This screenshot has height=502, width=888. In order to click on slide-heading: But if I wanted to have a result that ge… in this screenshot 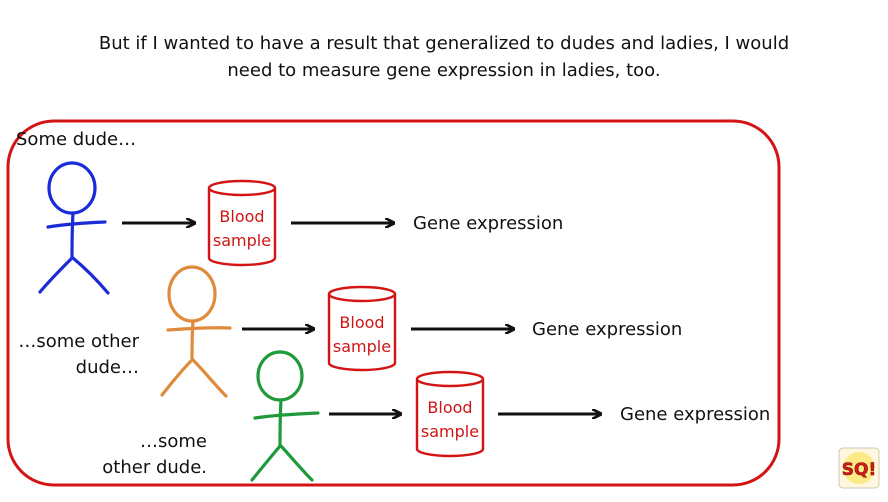, I will do `click(444, 57)`.